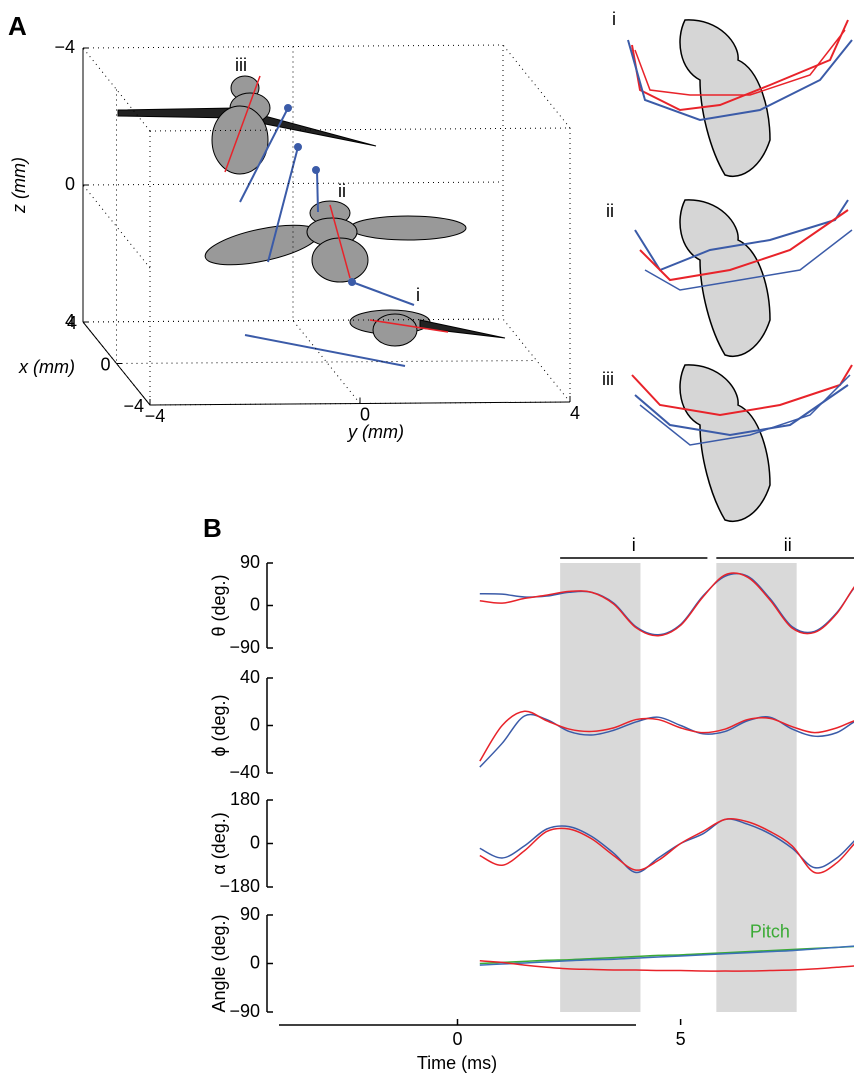  What do you see at coordinates (788, 545) in the screenshot?
I see `bracket-label: ii` at bounding box center [788, 545].